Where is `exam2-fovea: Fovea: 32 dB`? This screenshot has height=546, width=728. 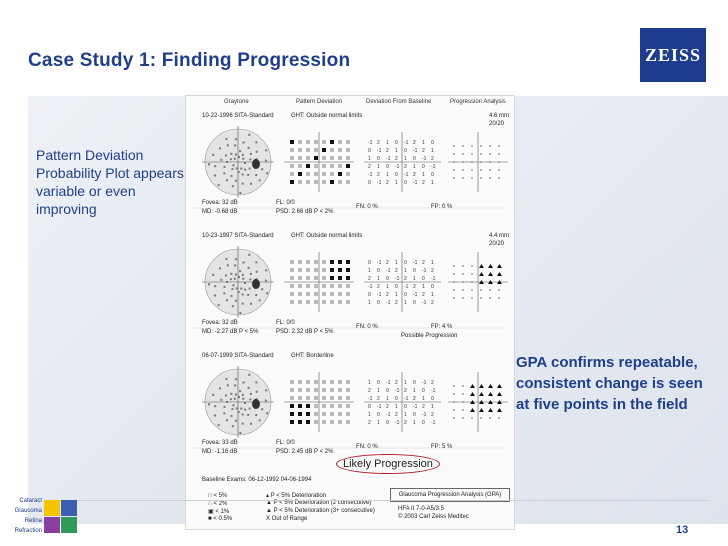
exam2-fovea: Fovea: 32 dB is located at coordinates (220, 323).